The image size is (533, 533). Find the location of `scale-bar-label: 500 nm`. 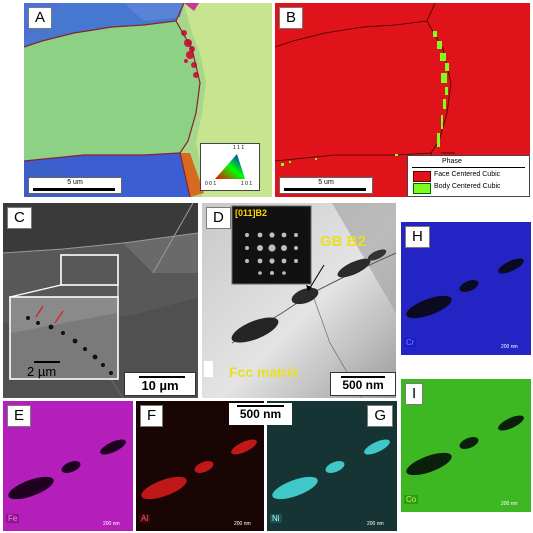

scale-bar-label: 500 nm is located at coordinates (363, 385).